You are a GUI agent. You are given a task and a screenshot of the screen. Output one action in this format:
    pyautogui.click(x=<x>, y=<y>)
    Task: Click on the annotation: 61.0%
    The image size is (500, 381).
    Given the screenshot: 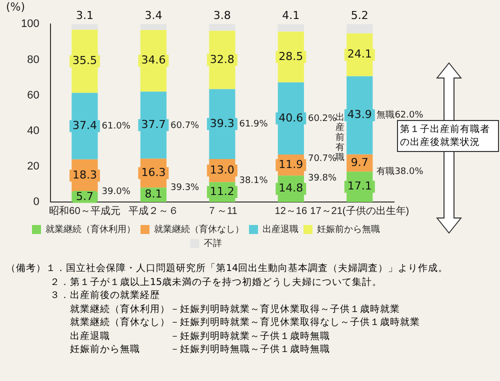 What is the action you would take?
    pyautogui.click(x=116, y=126)
    